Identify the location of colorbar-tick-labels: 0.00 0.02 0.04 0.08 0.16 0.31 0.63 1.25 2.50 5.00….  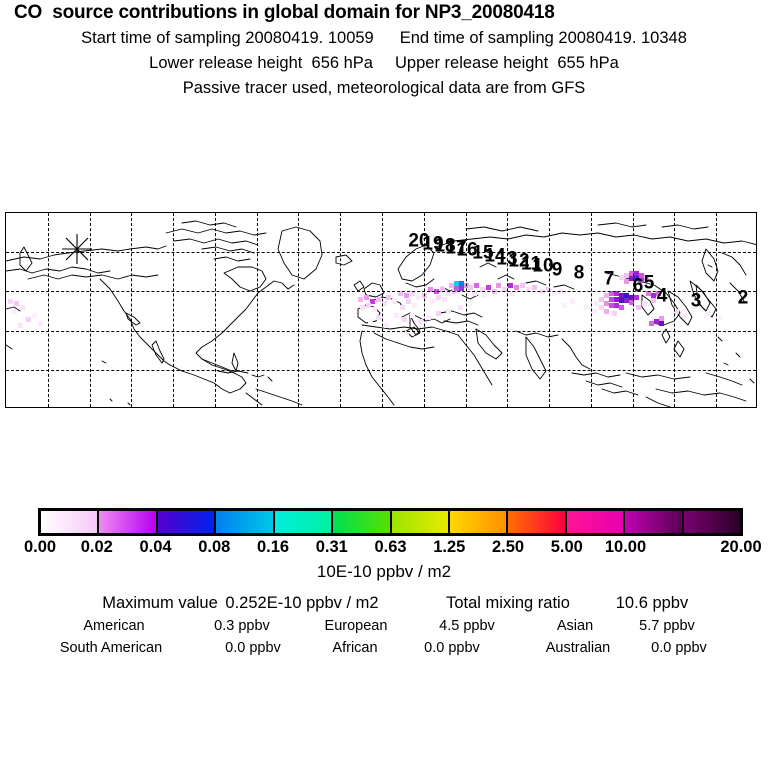
(384, 547).